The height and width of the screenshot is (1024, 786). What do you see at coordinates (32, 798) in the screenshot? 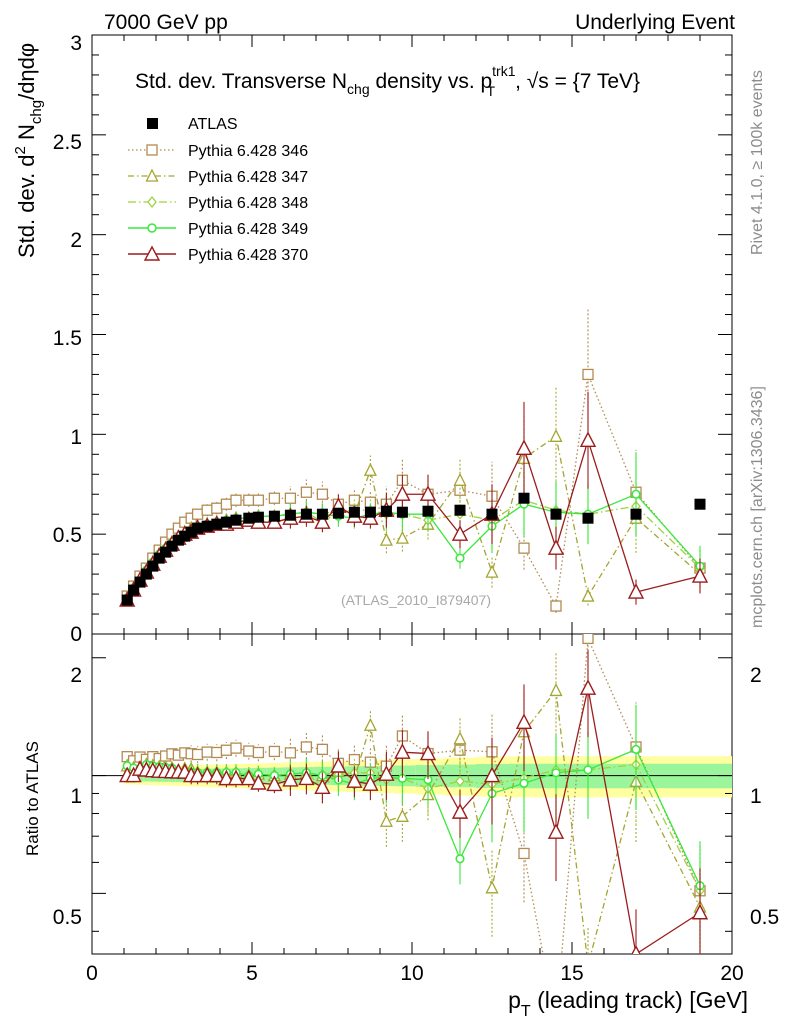
I see `ratio-axis-label: Ratio to ATLAS` at bounding box center [32, 798].